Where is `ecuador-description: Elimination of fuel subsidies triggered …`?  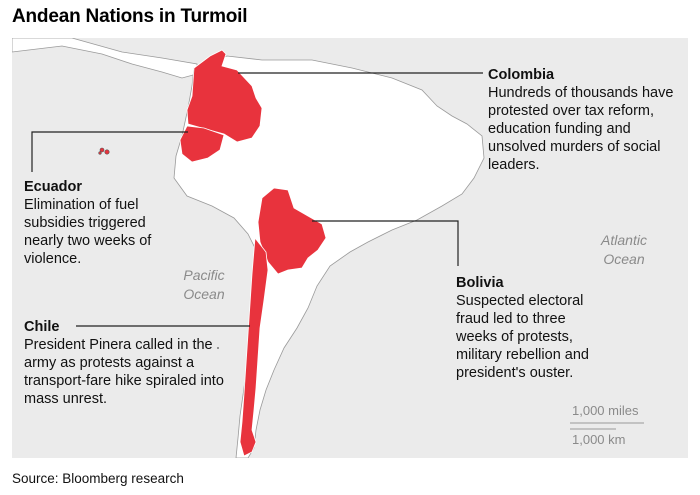
ecuador-description: Elimination of fuel subsidies triggered … is located at coordinates (88, 232).